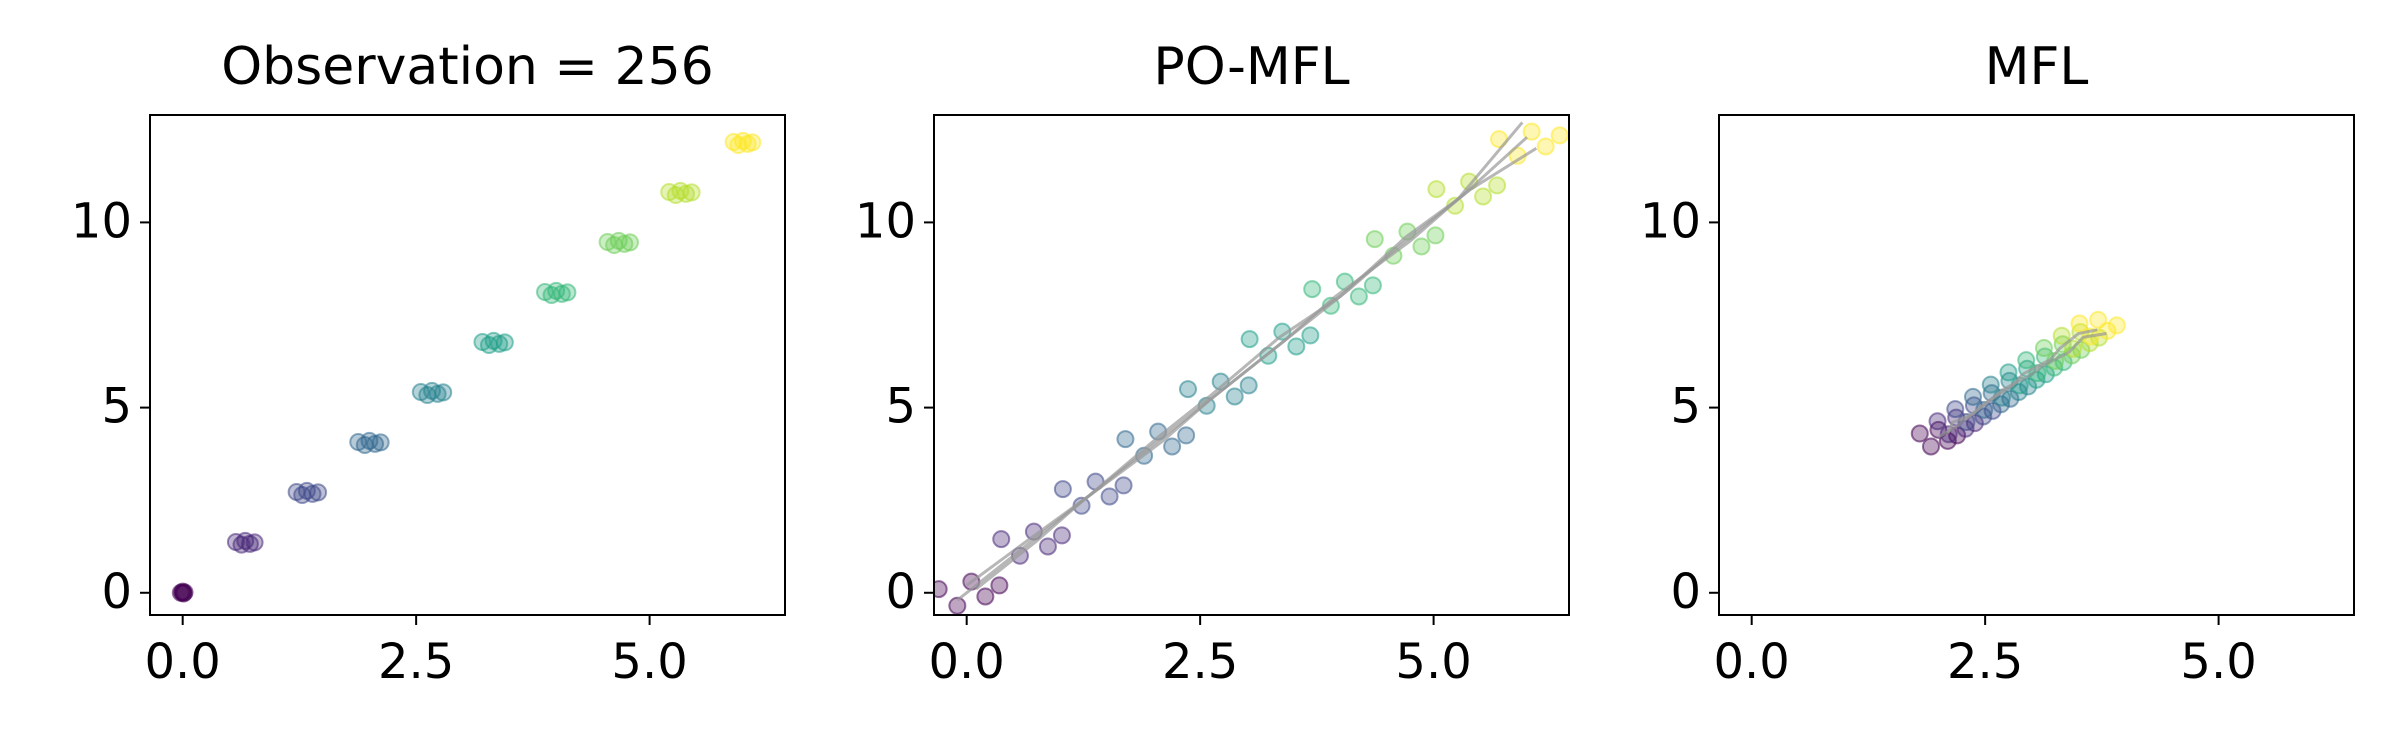  What do you see at coordinates (467, 67) in the screenshot?
I see `panel-title: Observation = 256` at bounding box center [467, 67].